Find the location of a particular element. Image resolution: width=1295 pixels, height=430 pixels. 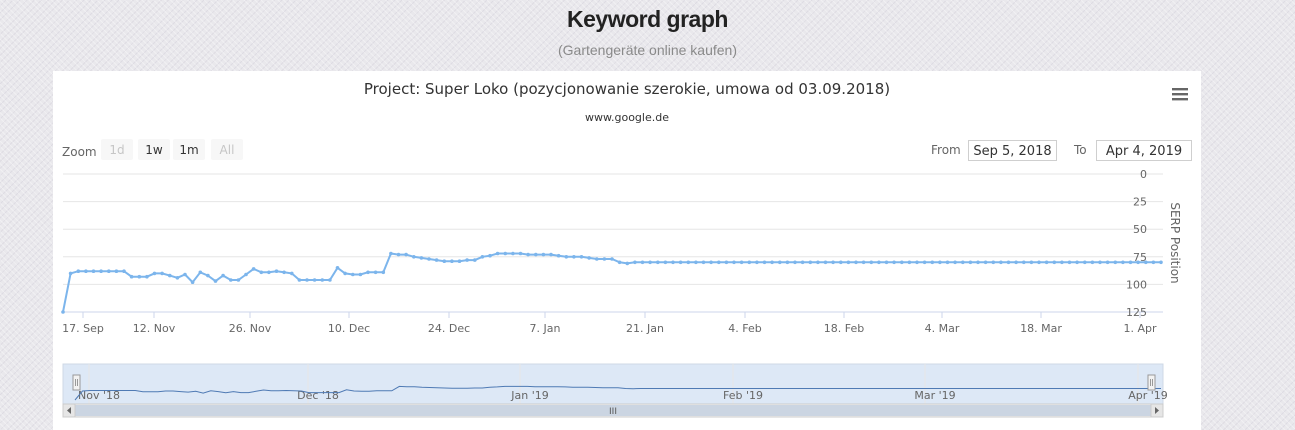

navigator-handle-left is located at coordinates (76, 382).